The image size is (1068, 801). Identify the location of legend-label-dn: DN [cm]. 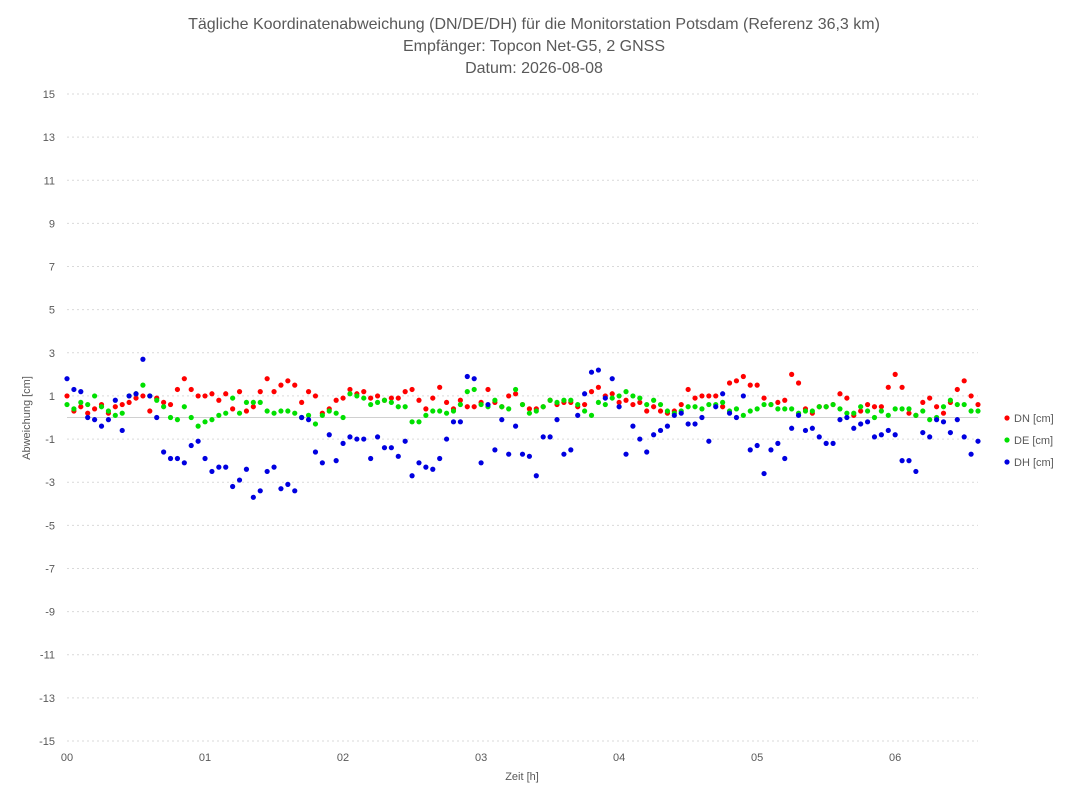
(1034, 419).